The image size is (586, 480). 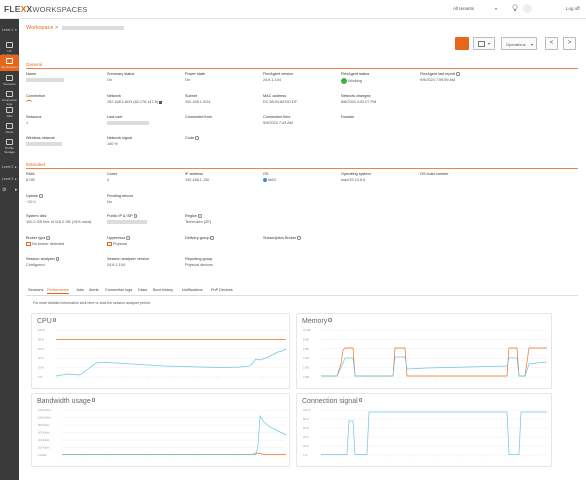 I want to click on y-tick: 0 %, so click(x=305, y=455).